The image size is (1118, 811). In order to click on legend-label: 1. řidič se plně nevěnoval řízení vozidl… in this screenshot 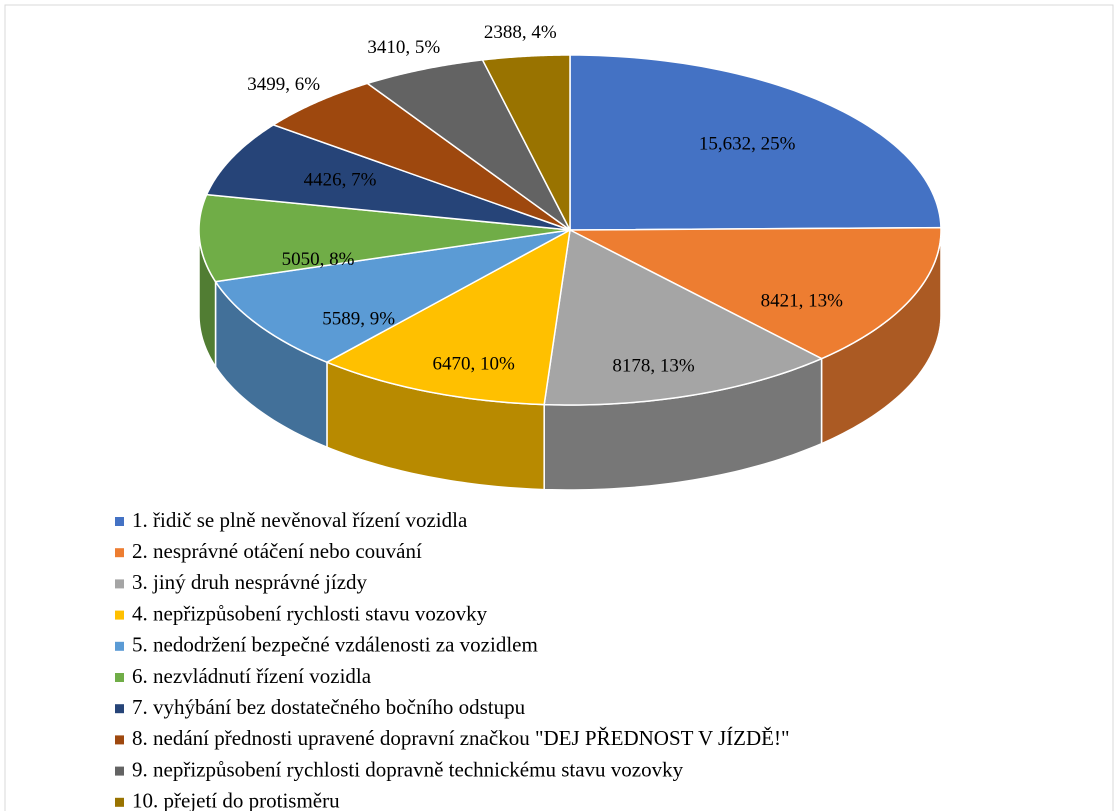, I will do `click(300, 520)`.